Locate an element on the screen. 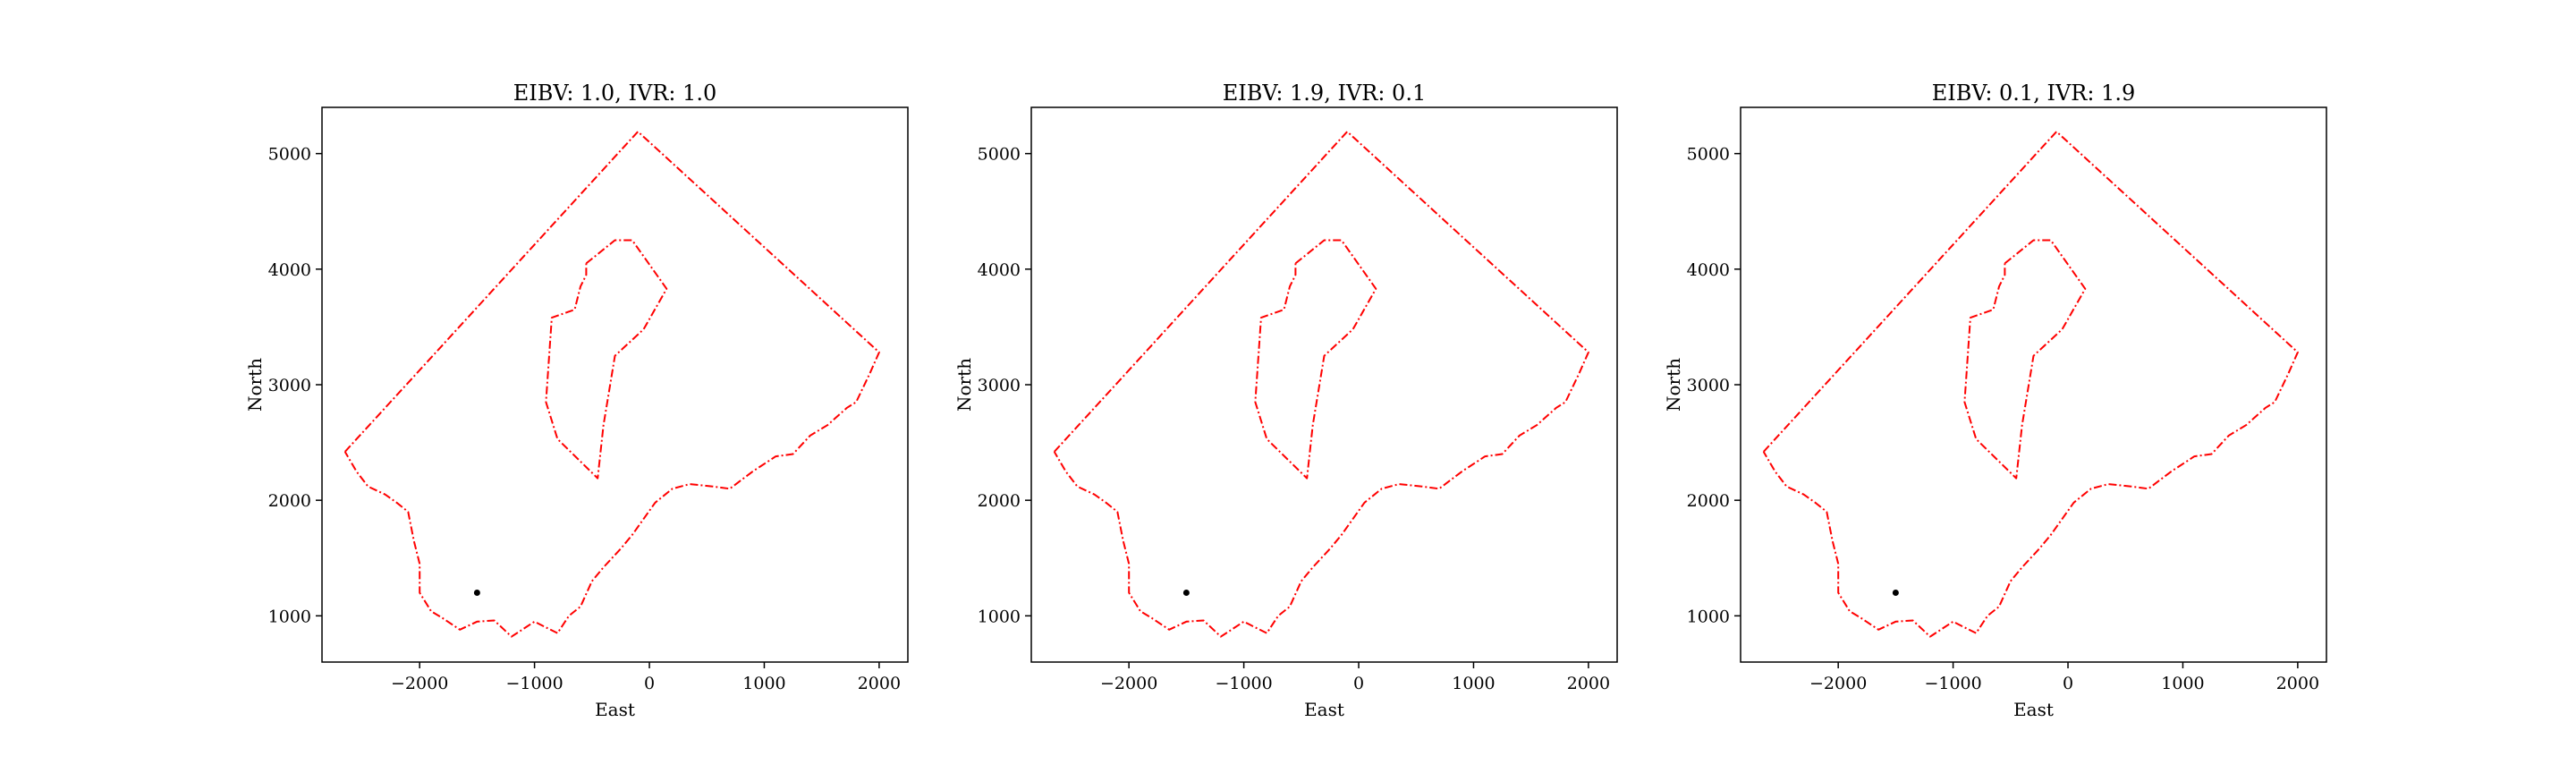 The height and width of the screenshot is (773, 2576). chart-title: EIBV: 0.1, IVR: 1.9 is located at coordinates (2033, 93).